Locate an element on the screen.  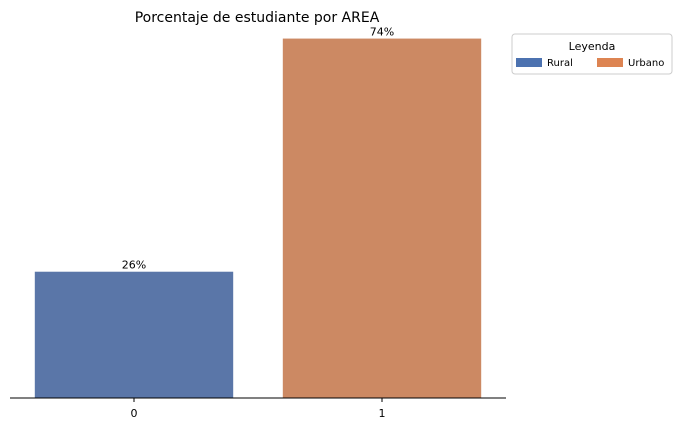
chart-title: Porcentaje de estudiante por AREA is located at coordinates (257, 18).